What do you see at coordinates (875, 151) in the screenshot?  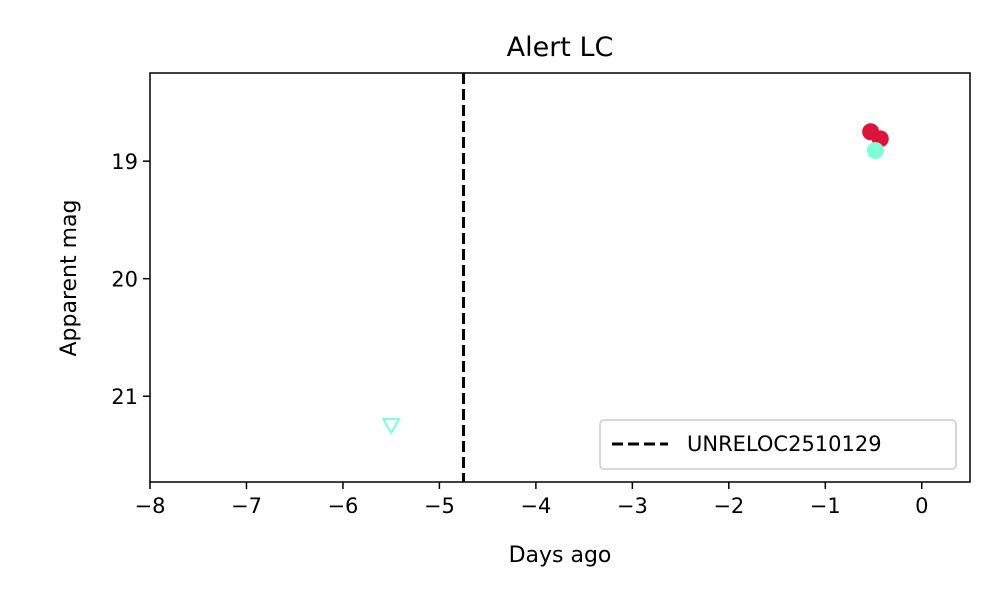 I see `data-point-s1-p0` at bounding box center [875, 151].